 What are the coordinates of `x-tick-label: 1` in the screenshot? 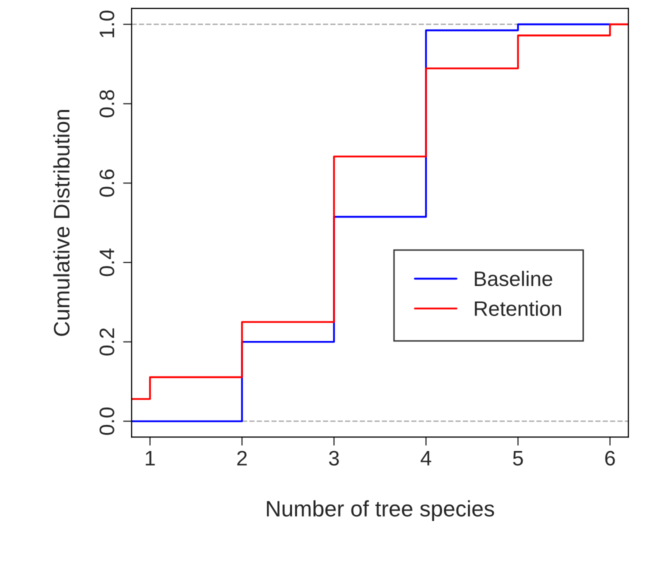 It's located at (150, 458).